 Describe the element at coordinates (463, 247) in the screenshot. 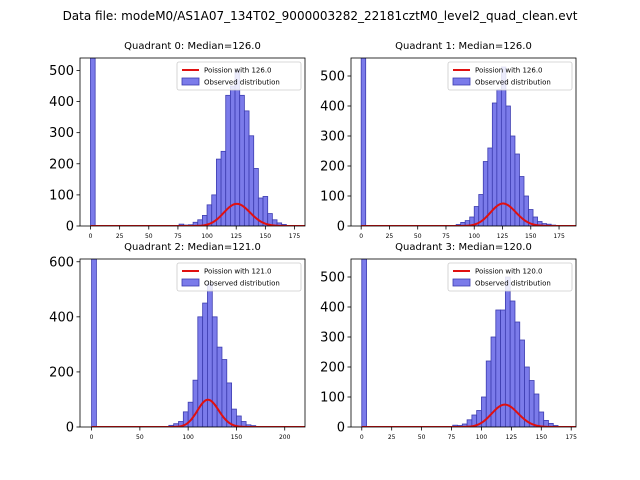

I see `quadrant-3-title: Quadrant 3: Median=120.0` at that location.